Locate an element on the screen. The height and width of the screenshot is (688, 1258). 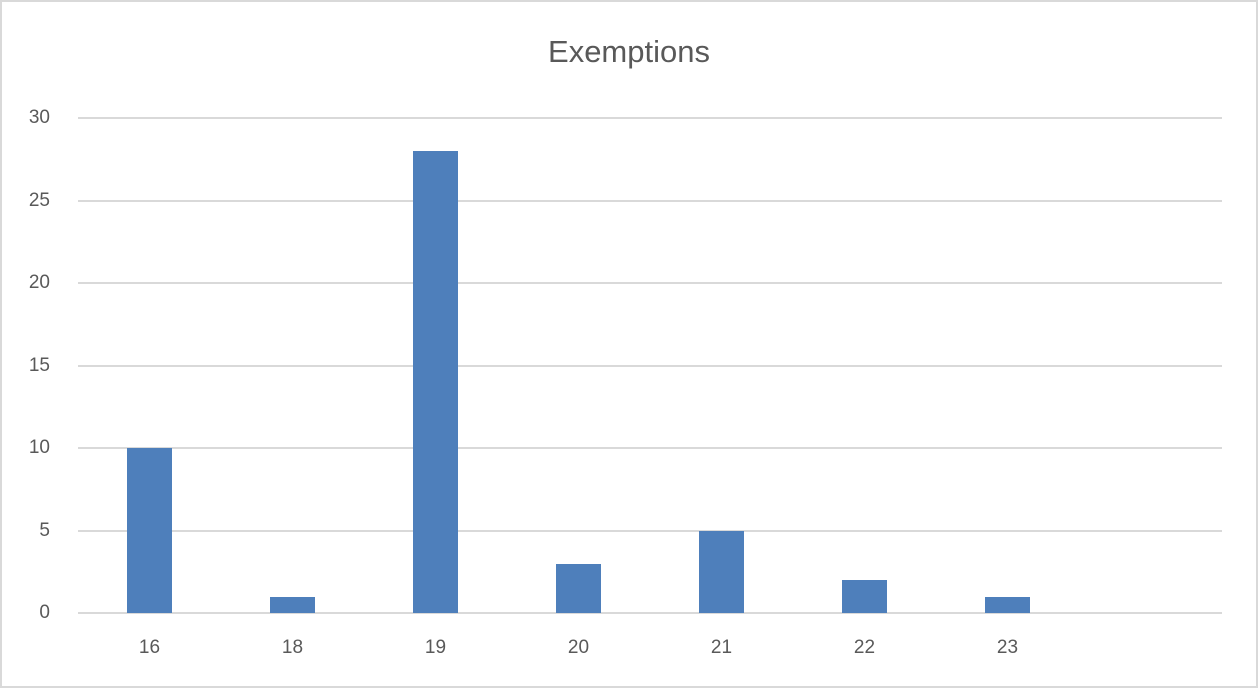
y-tick-label: 5 is located at coordinates (44, 530).